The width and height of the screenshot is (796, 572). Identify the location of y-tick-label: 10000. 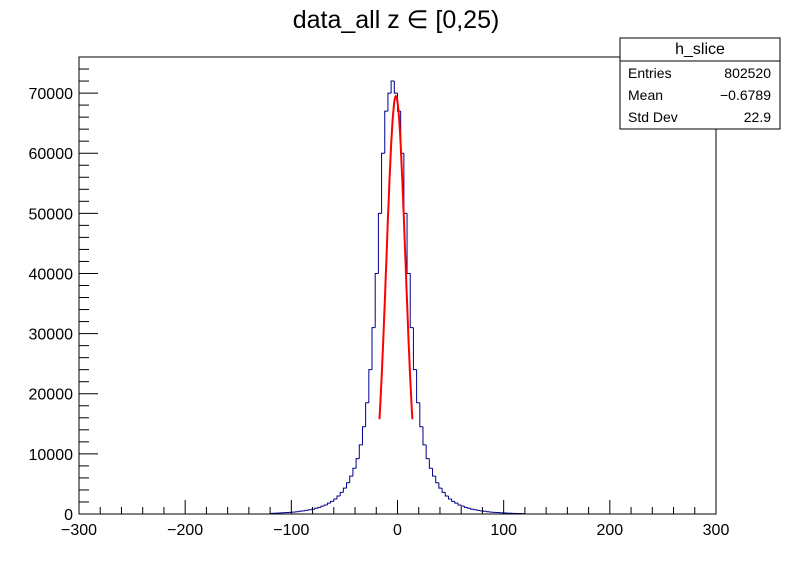
(51, 455).